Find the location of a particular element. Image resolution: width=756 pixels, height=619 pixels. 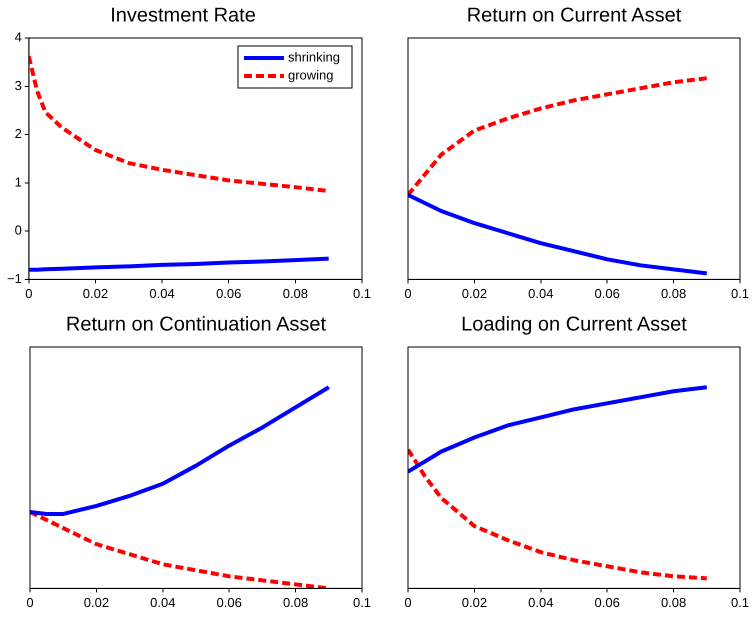

chart-title: Loading on Current Asset is located at coordinates (574, 325).